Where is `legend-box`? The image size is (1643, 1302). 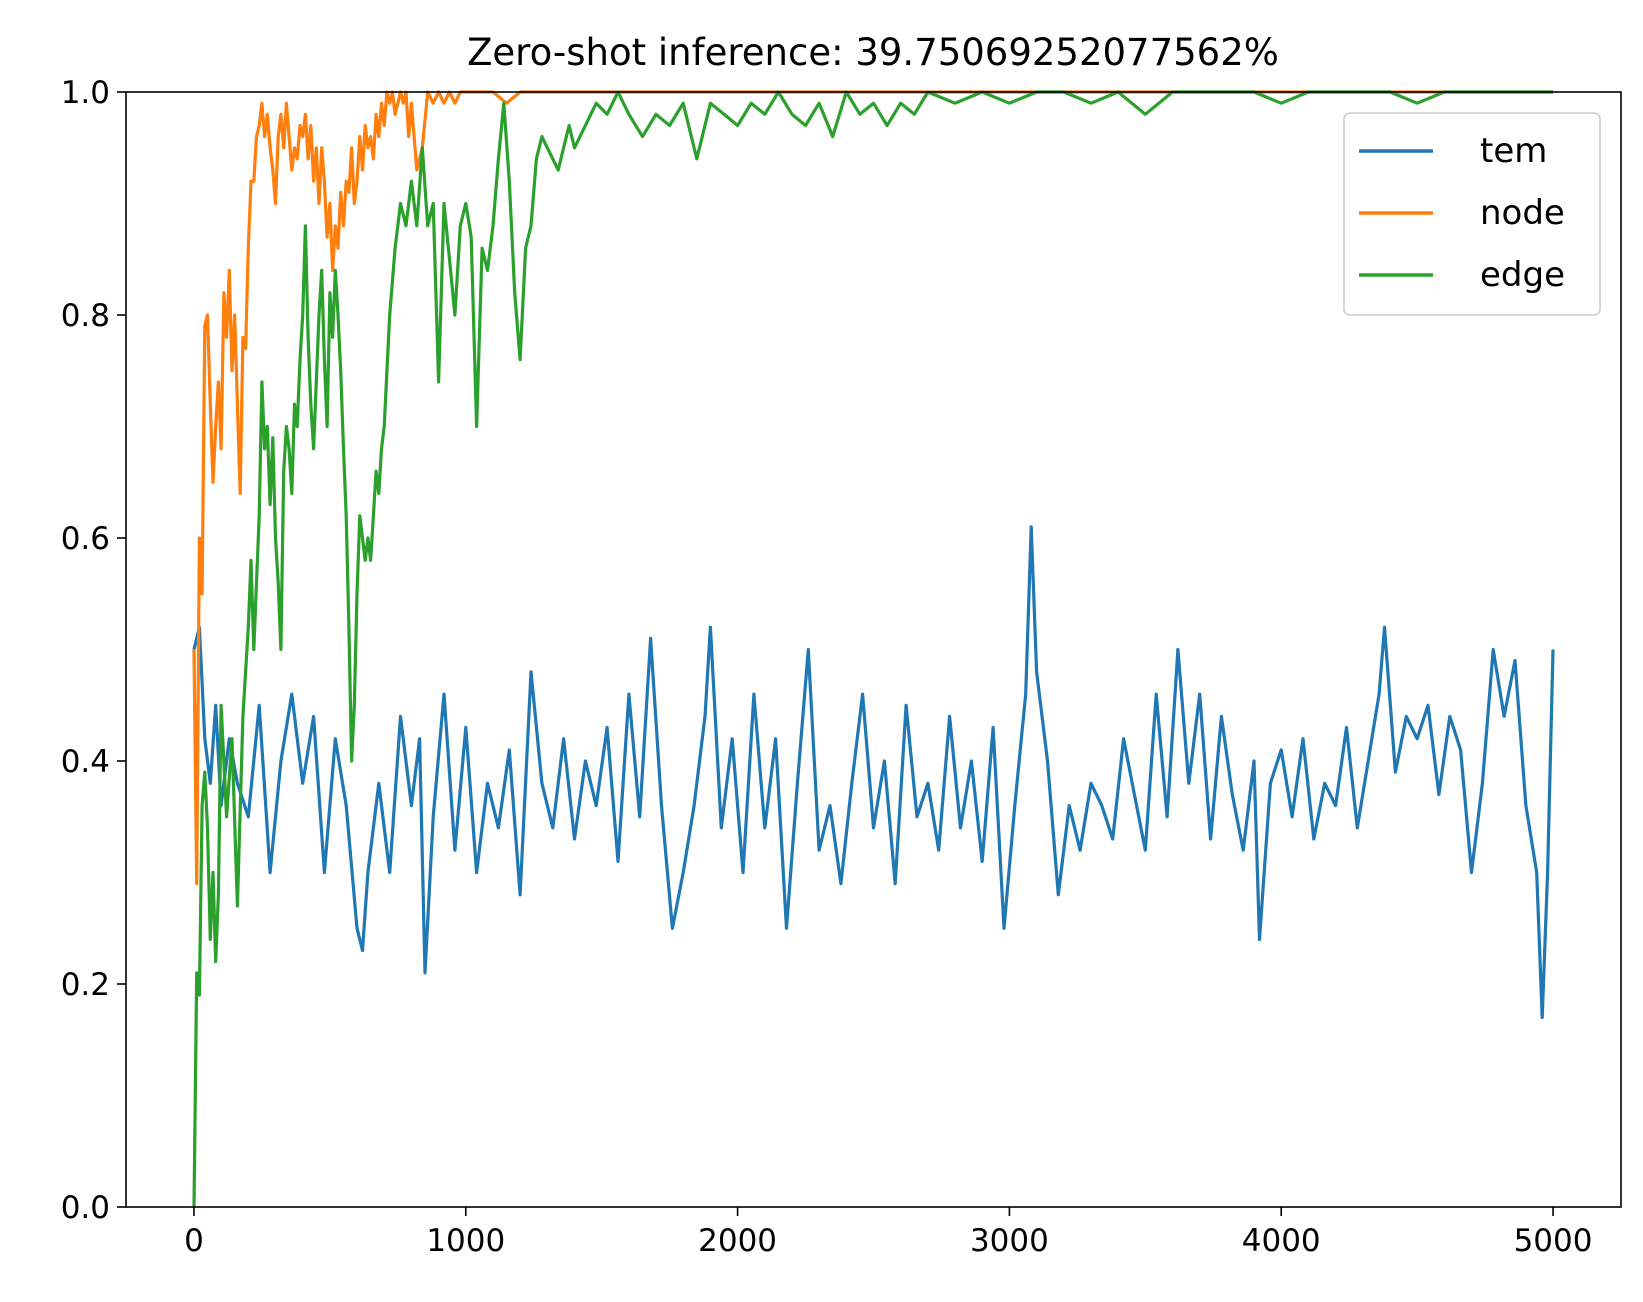
legend-box is located at coordinates (1472, 214).